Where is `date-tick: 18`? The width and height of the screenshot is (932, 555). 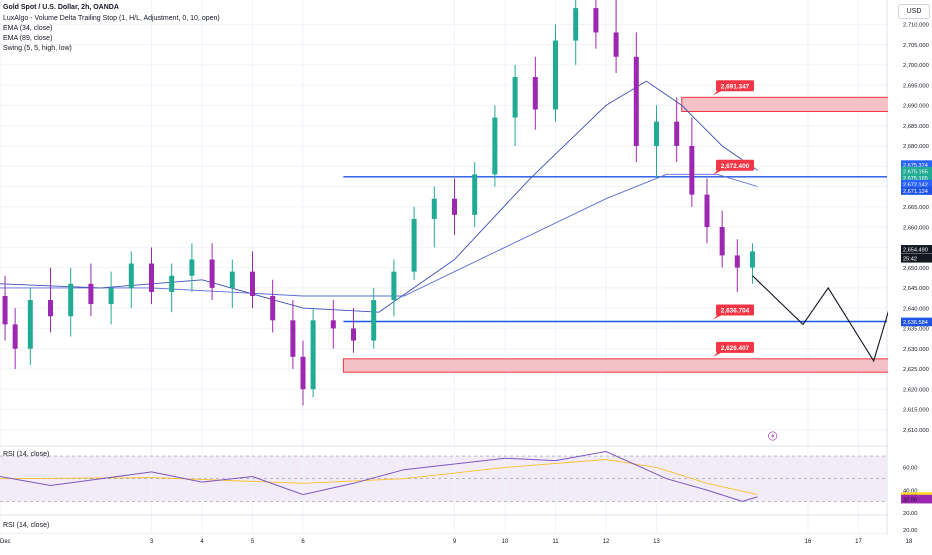
date-tick: 18 is located at coordinates (909, 542).